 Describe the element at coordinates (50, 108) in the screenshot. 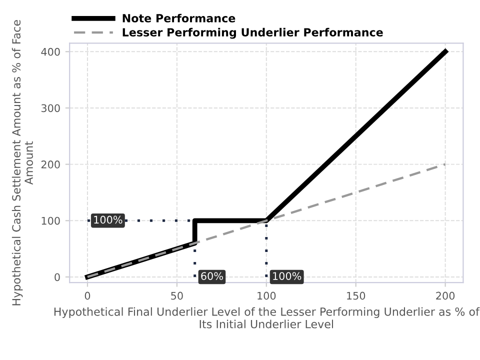

I see `y-tick-label: 300` at that location.